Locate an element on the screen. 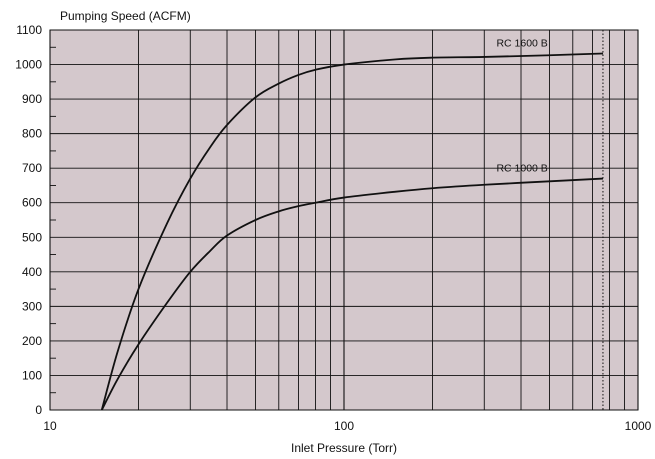 This screenshot has width=655, height=459. y-tick-label: 500 is located at coordinates (32, 237).